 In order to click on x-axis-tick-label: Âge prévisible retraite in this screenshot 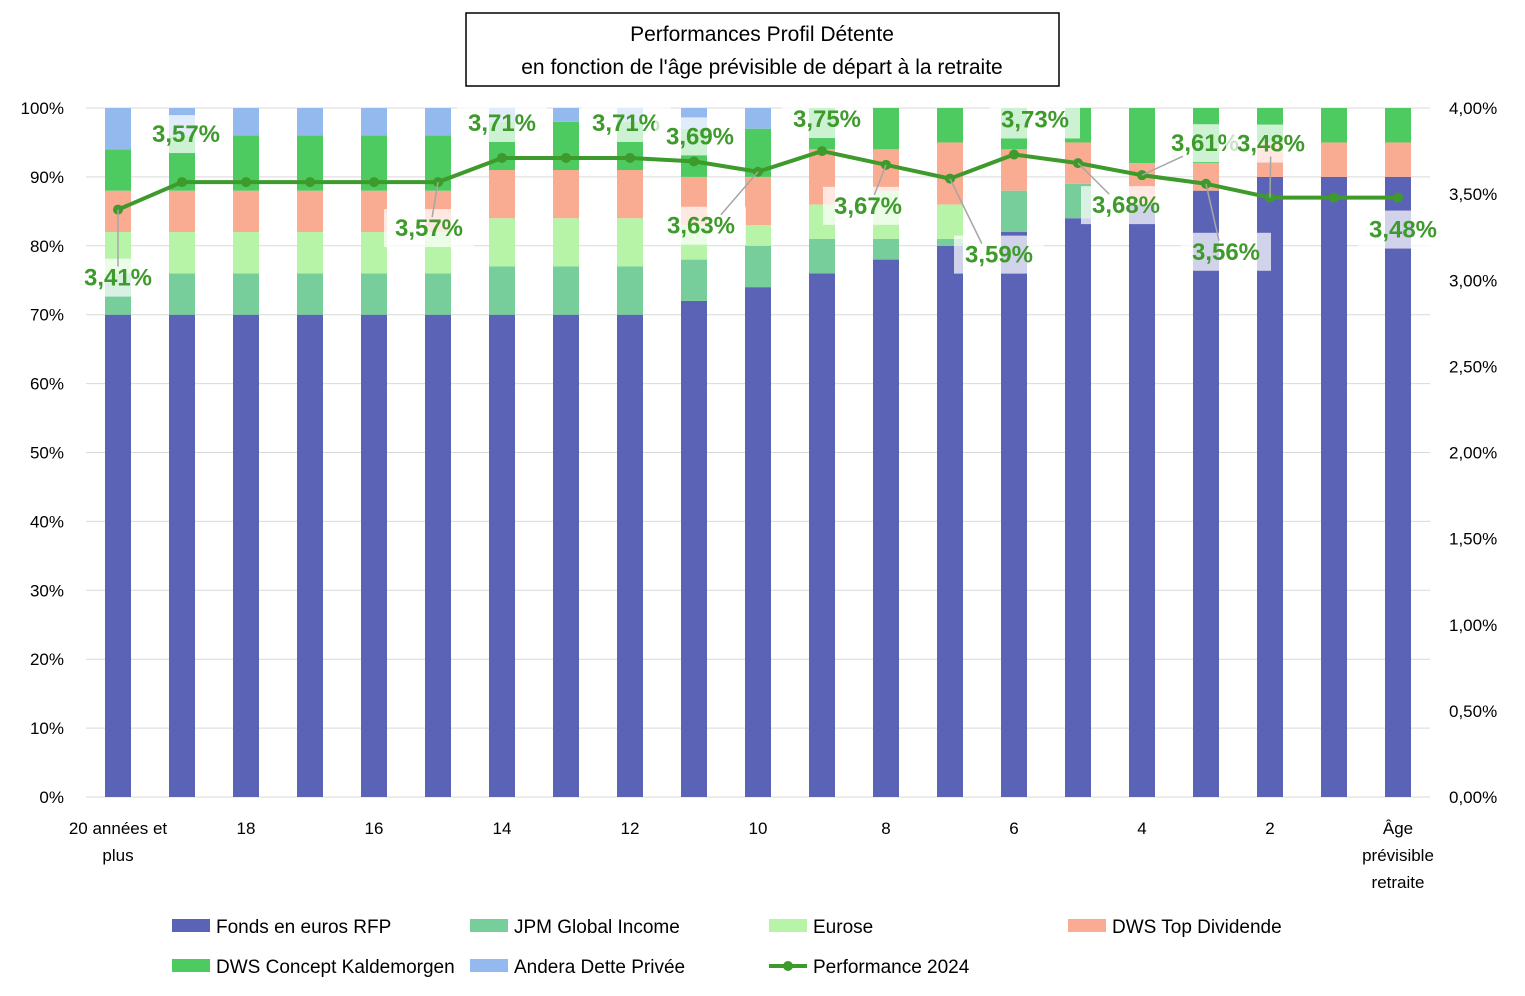, I will do `click(1398, 855)`.